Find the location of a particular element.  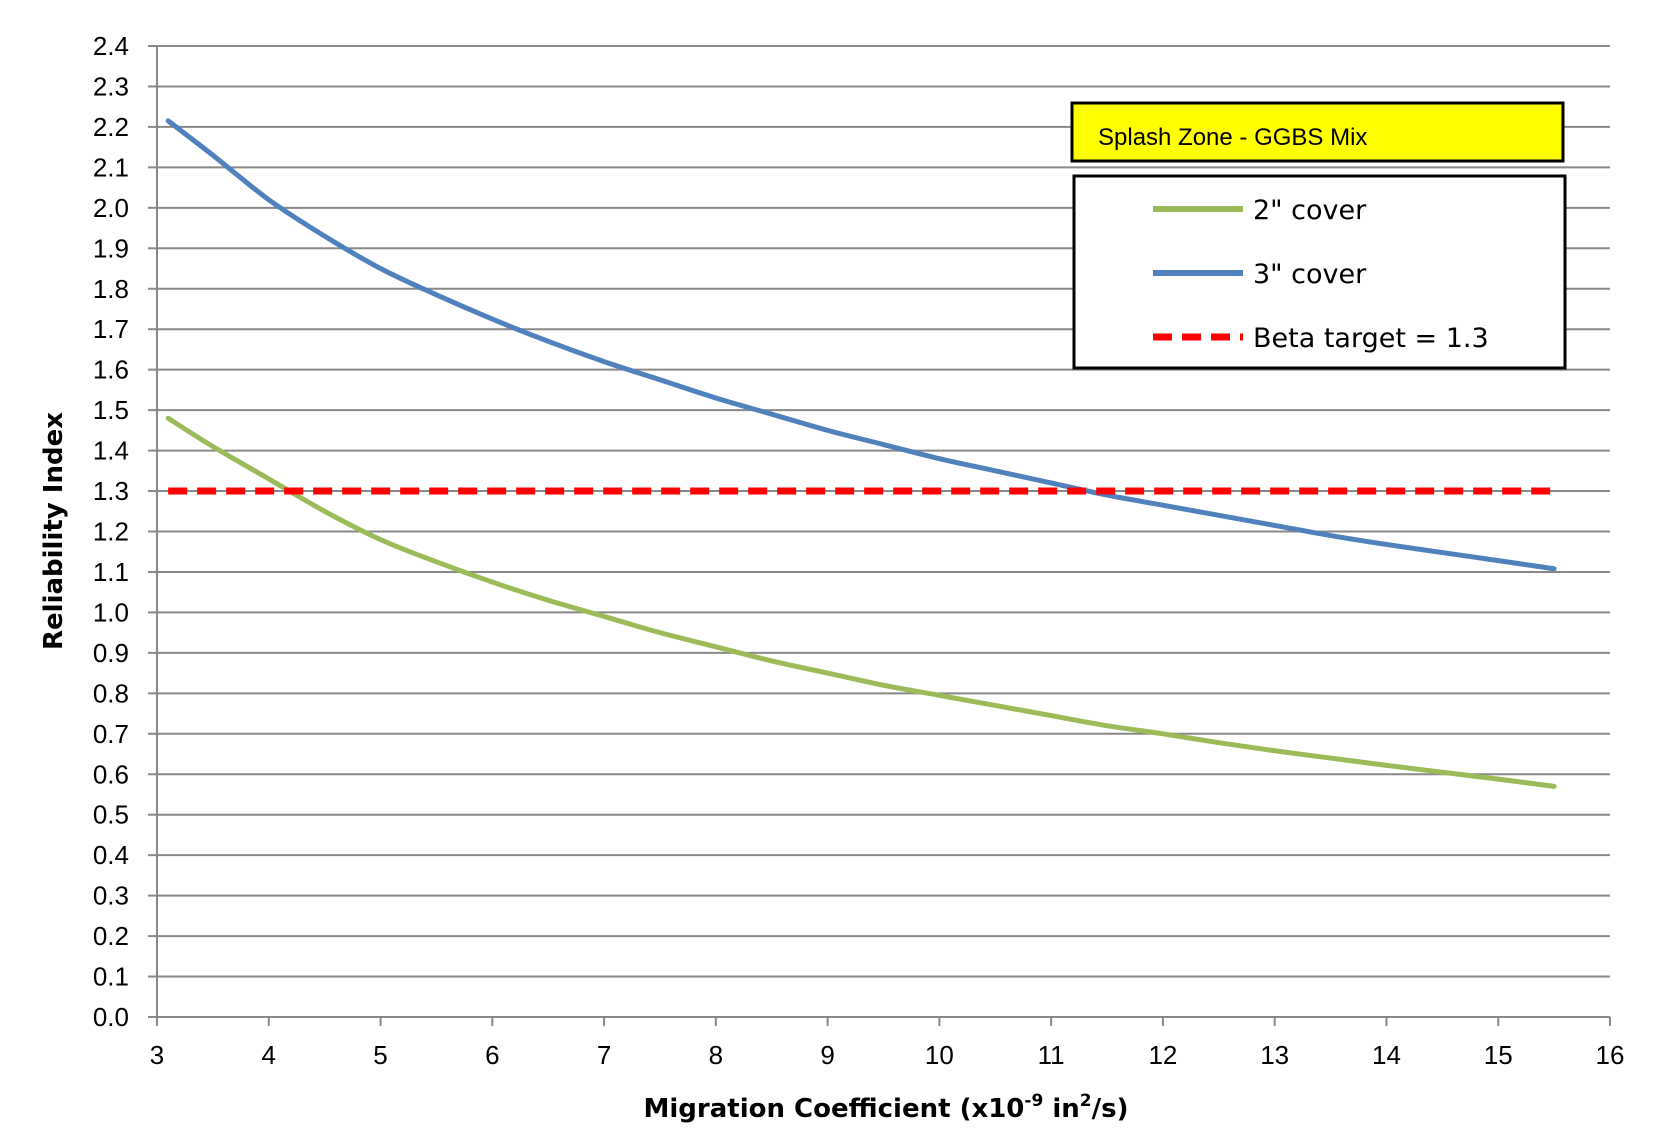

x-tick-label: 6 is located at coordinates (492, 1055).